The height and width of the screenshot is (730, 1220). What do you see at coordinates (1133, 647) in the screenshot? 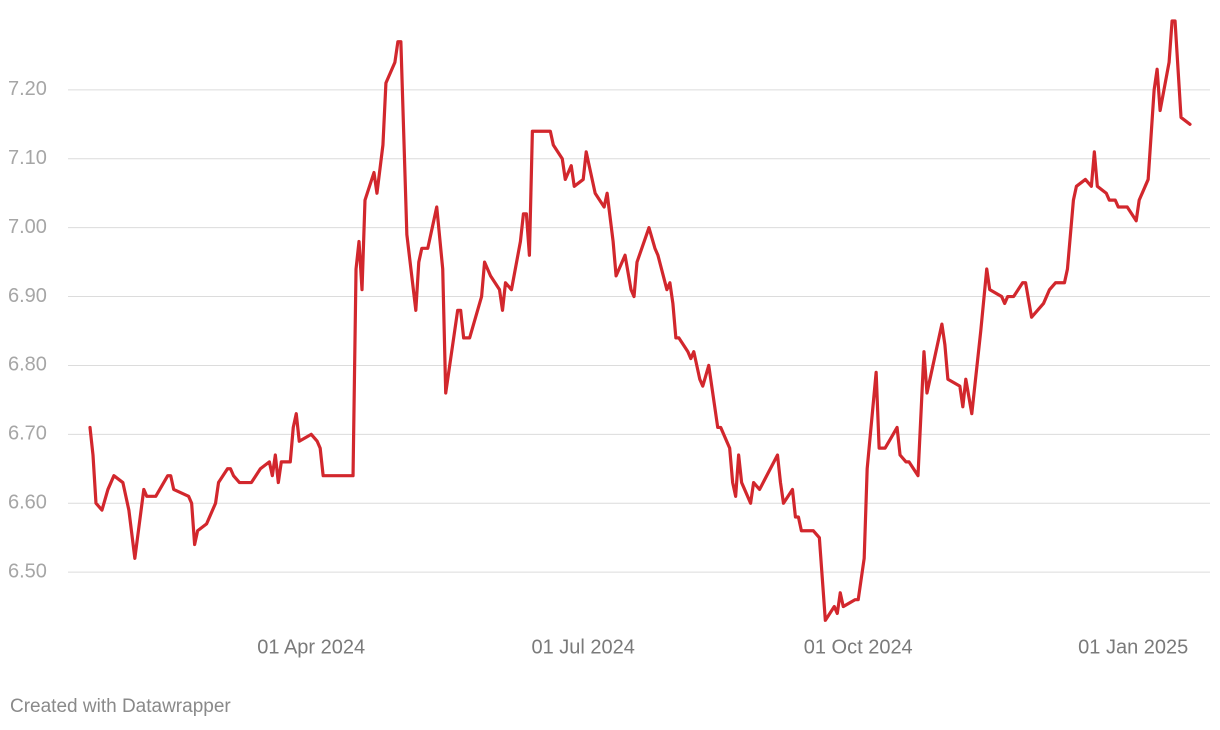
I see `x-tick-label: 01 Jan 2025` at bounding box center [1133, 647].